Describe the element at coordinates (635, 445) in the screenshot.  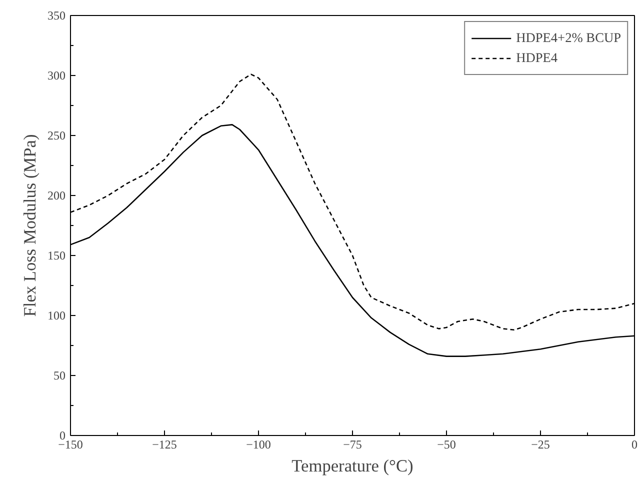
I see `x-tick-label: 0` at that location.